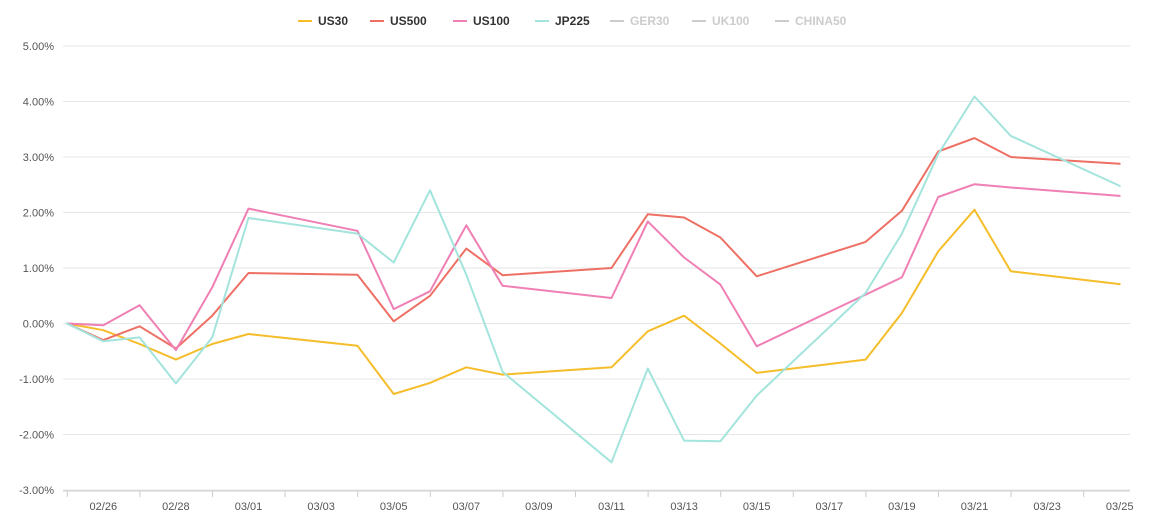 This screenshot has width=1149, height=530. Describe the element at coordinates (821, 21) in the screenshot. I see `legend-label: CHINA50` at that location.